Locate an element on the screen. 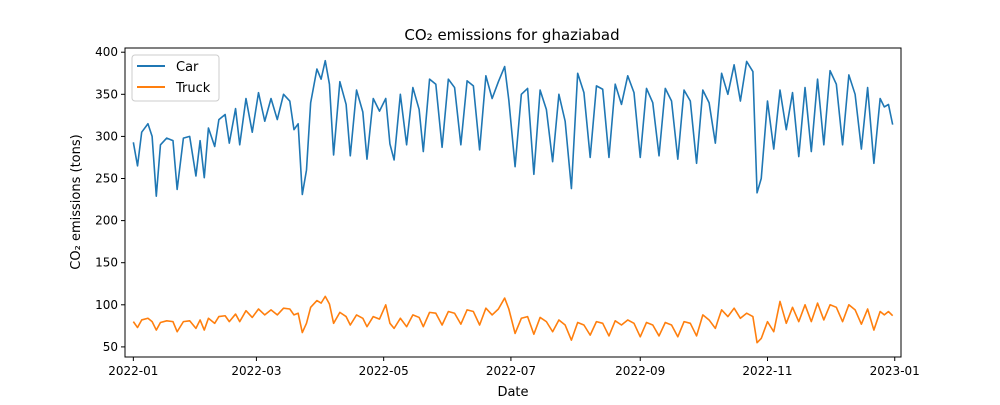 The height and width of the screenshot is (405, 1000). legend-label-car: Car is located at coordinates (187, 67).